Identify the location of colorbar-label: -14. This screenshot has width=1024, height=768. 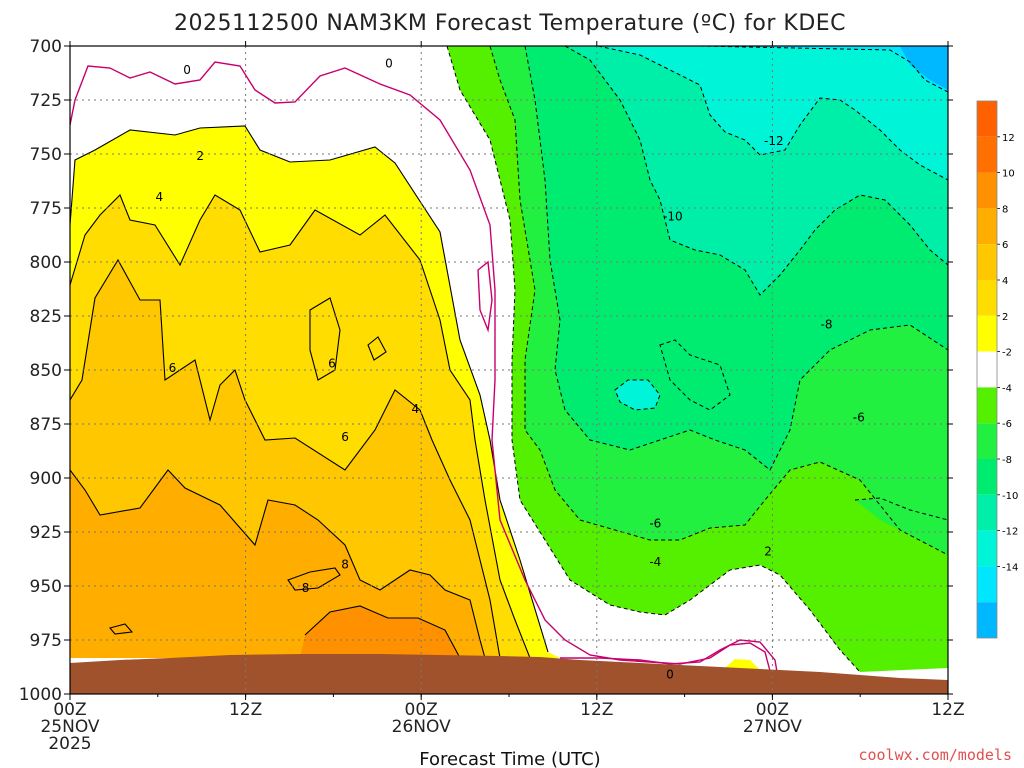
(1010, 567).